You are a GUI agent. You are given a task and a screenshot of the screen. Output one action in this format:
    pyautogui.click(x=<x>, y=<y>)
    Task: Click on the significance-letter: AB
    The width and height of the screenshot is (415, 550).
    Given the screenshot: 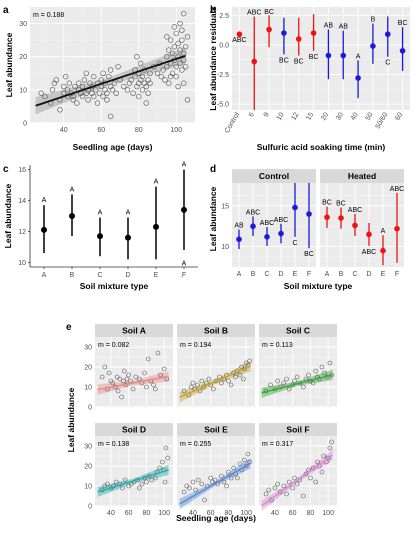 What is the action you would take?
    pyautogui.click(x=329, y=25)
    